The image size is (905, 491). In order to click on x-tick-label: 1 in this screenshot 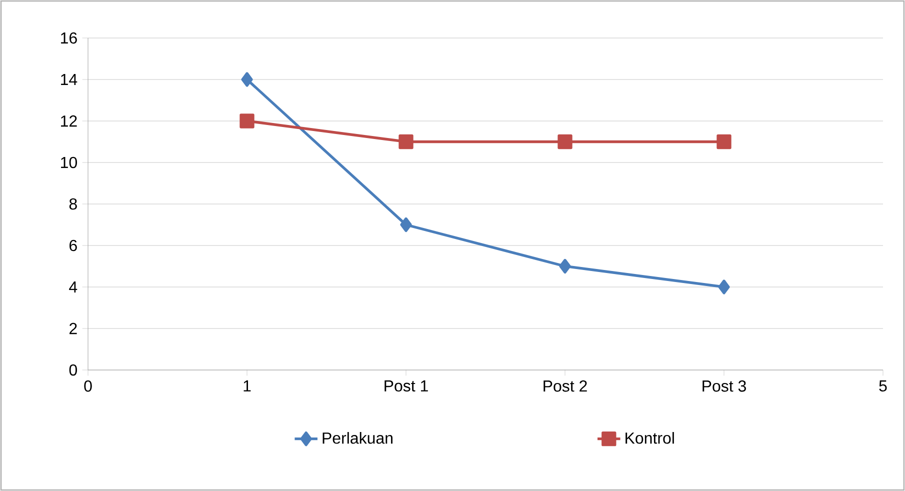, I will do `click(247, 386)`.